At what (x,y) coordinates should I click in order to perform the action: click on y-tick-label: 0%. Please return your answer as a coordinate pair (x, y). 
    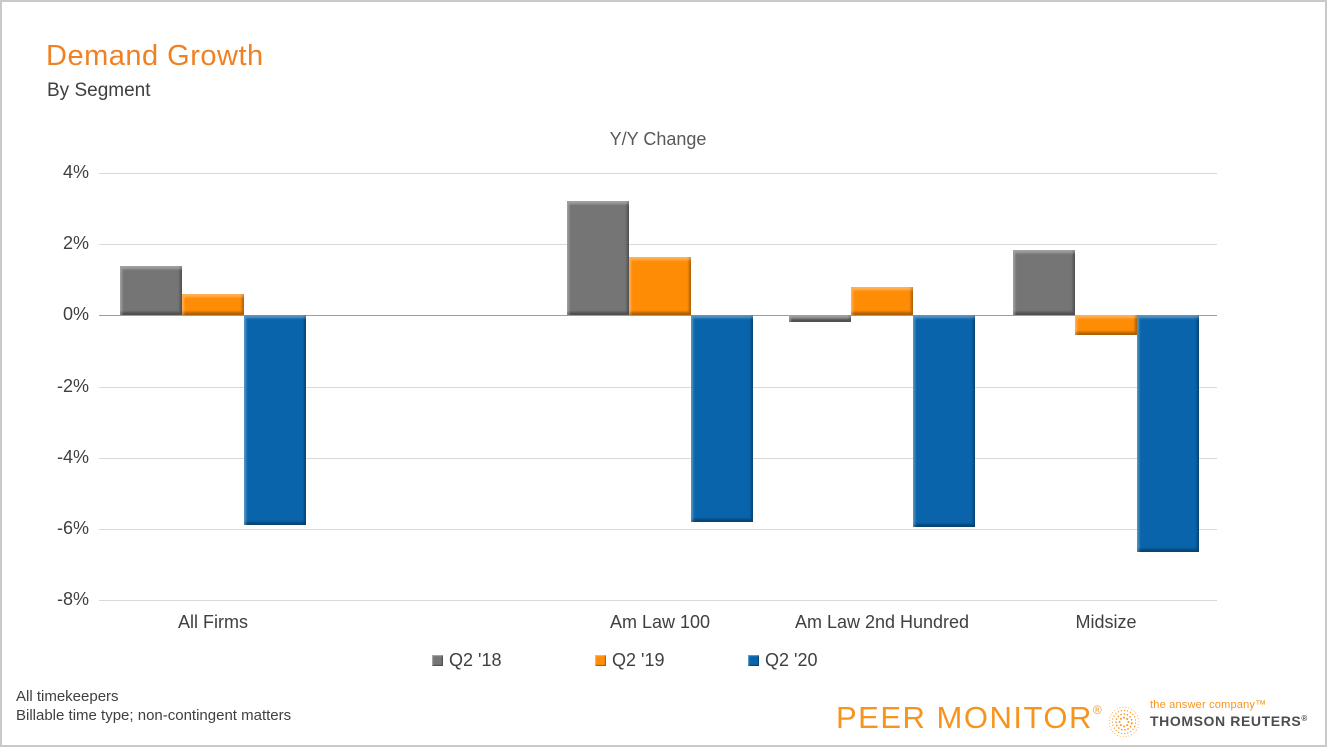
    Looking at the image, I should click on (75, 314).